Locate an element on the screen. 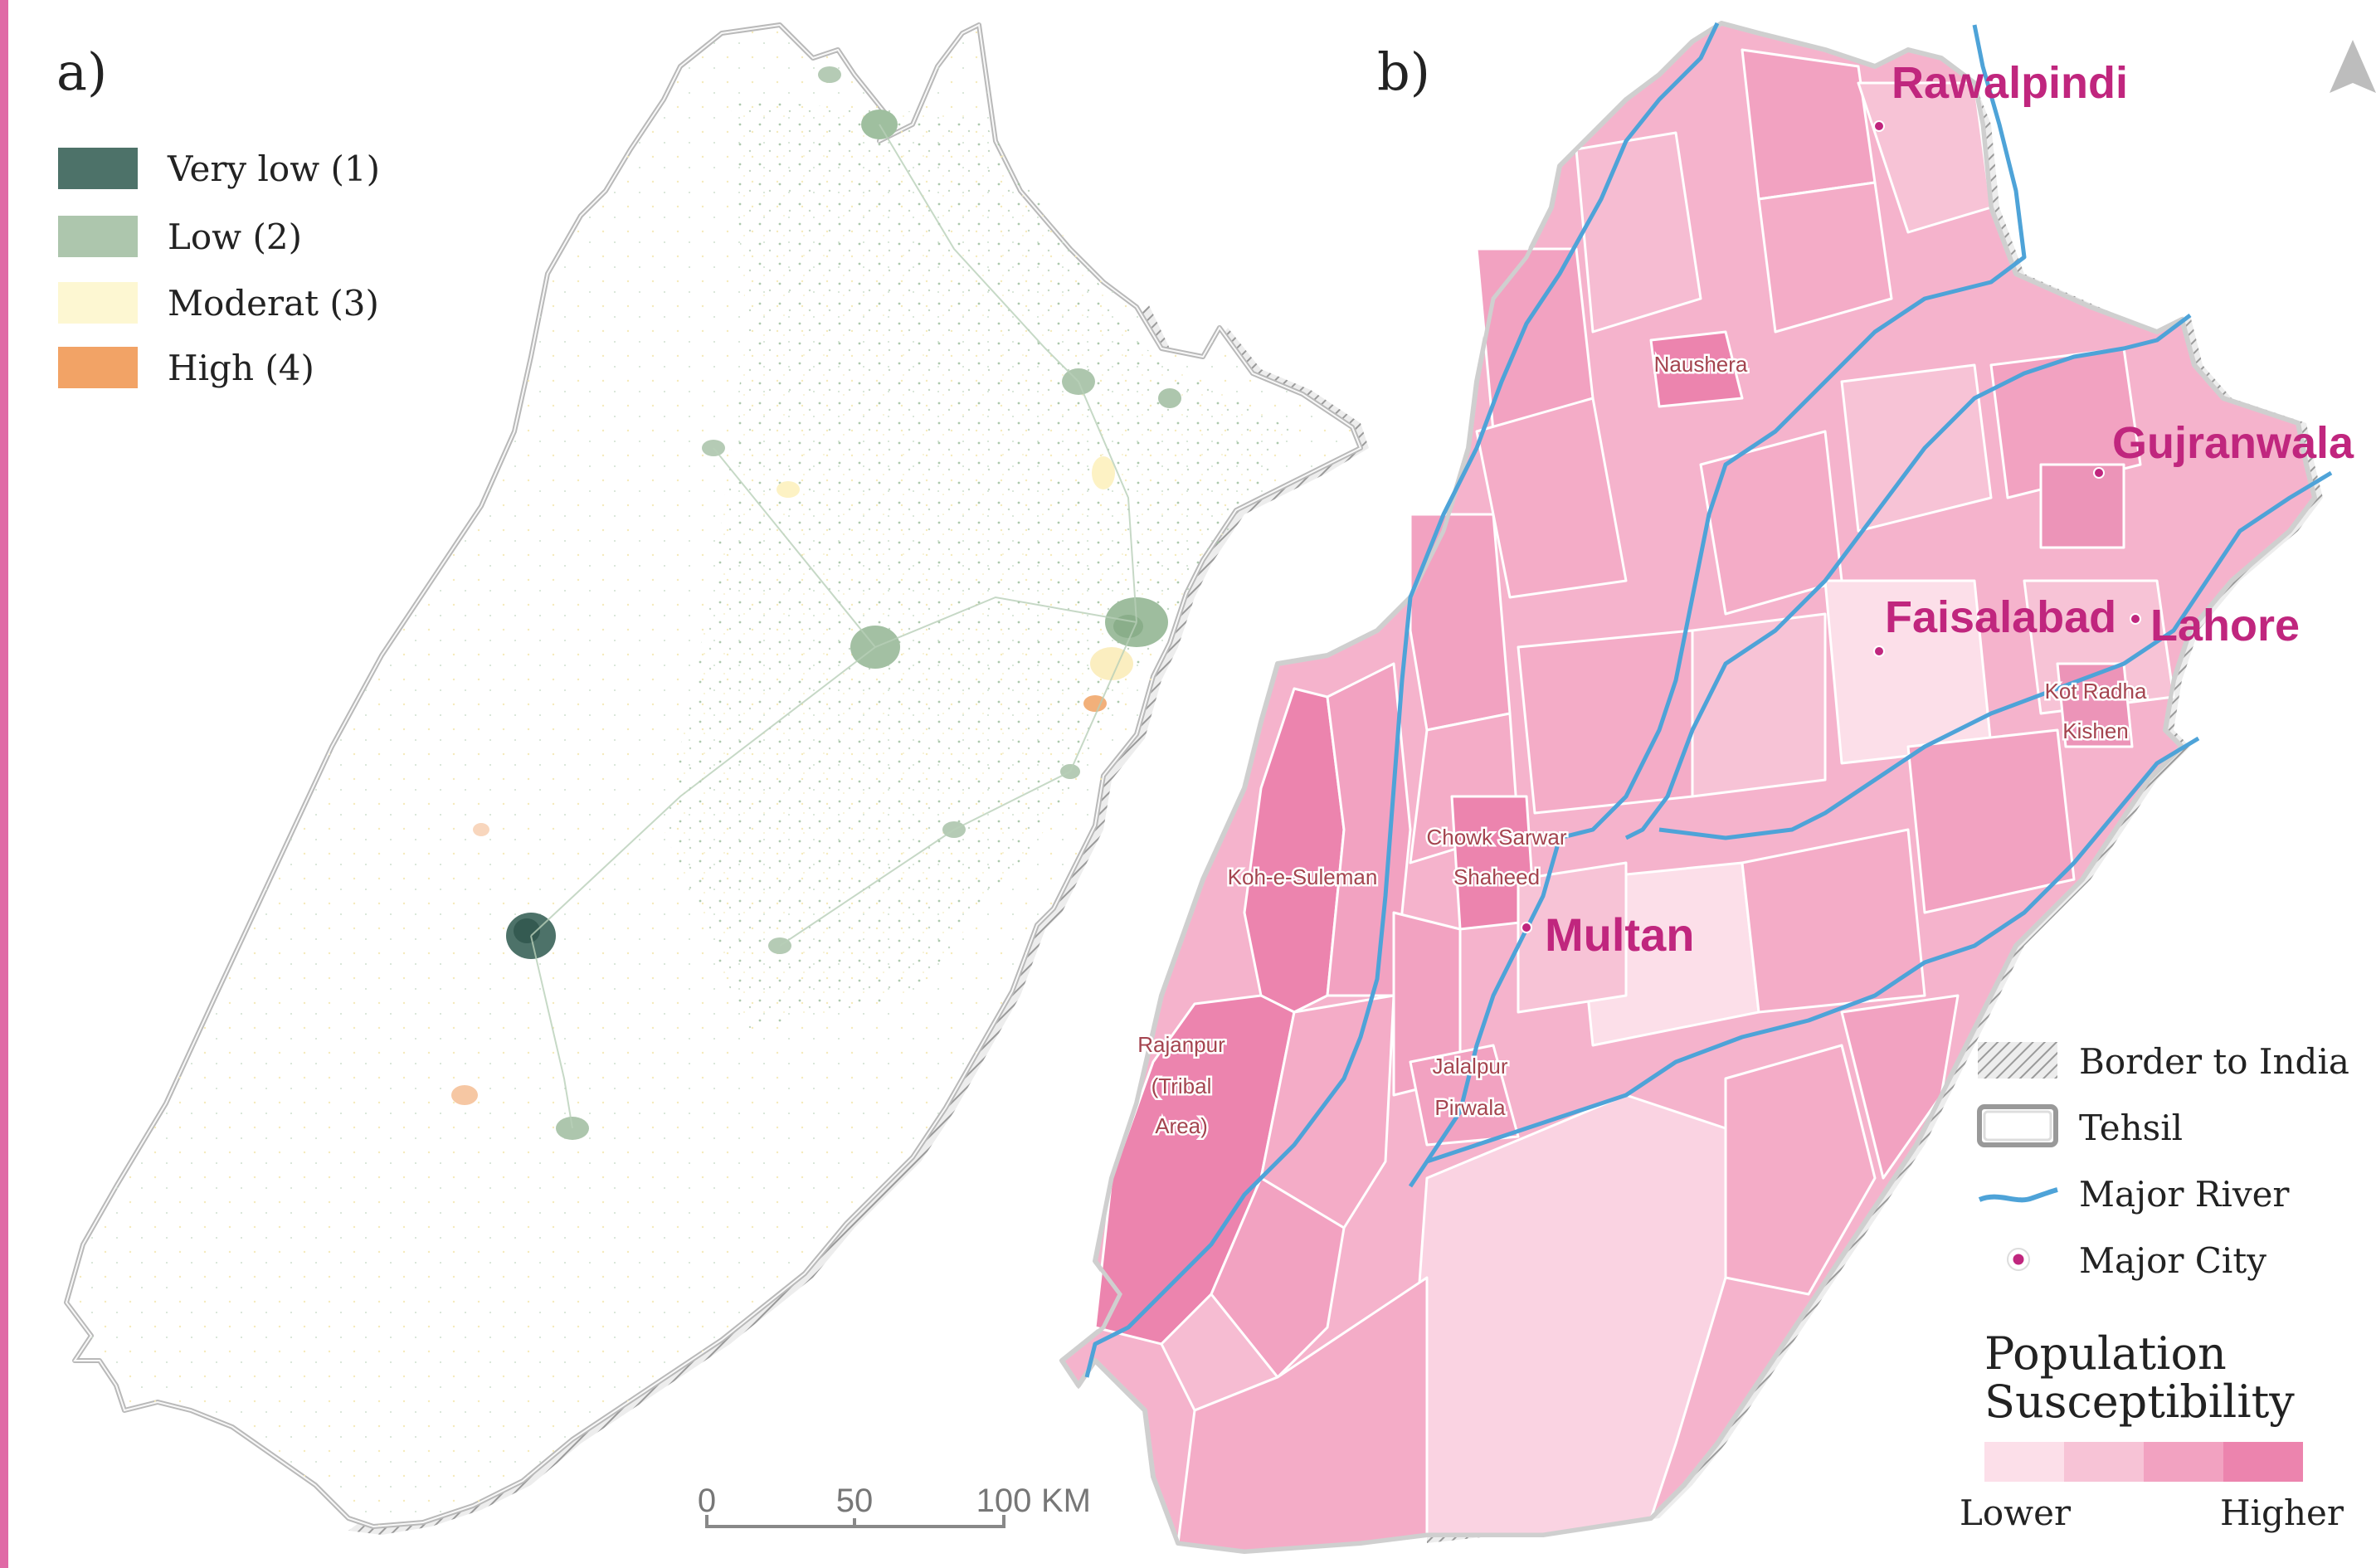 The image size is (2376, 1568). scale-tick-50: 50 is located at coordinates (855, 1501).